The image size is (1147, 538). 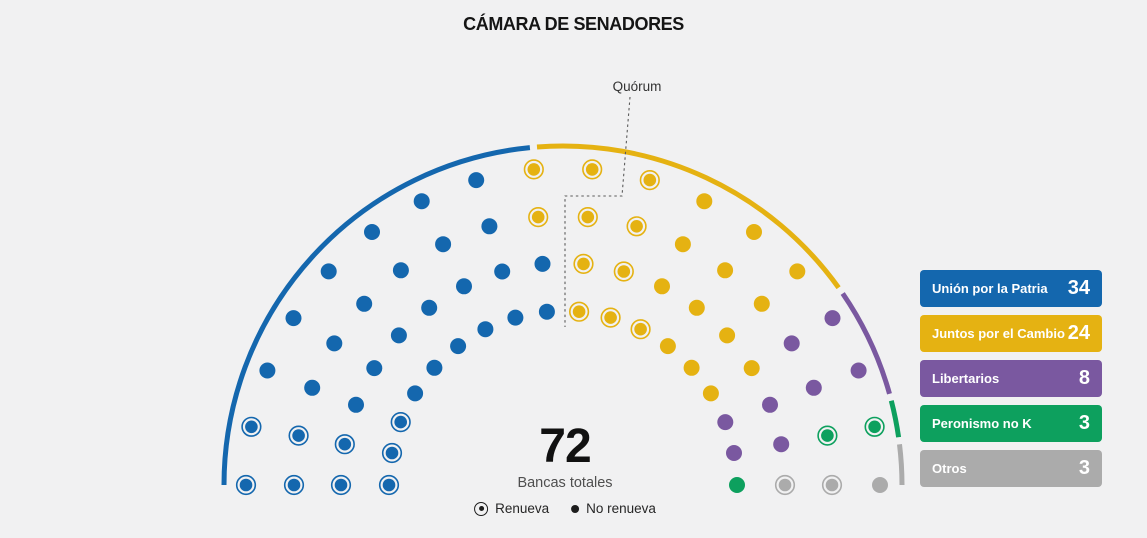 What do you see at coordinates (1078, 333) in the screenshot?
I see `party-seat-count: 24` at bounding box center [1078, 333].